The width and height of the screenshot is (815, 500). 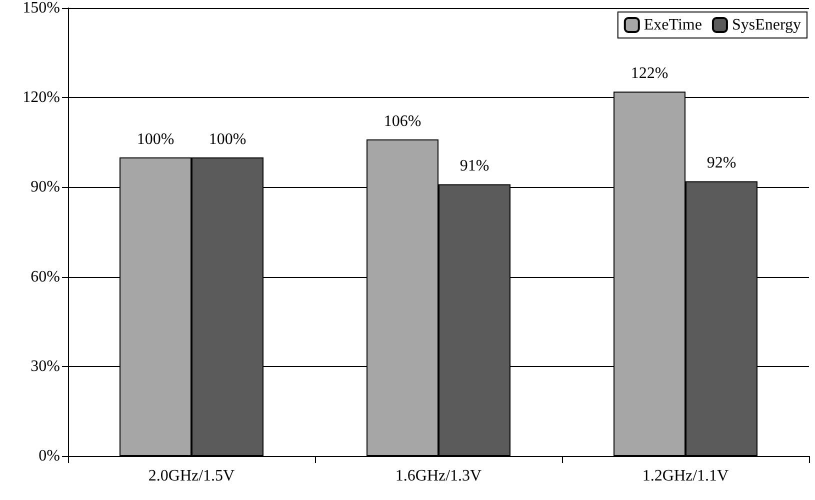 I want to click on legend-label: SysEnergy, so click(x=767, y=25).